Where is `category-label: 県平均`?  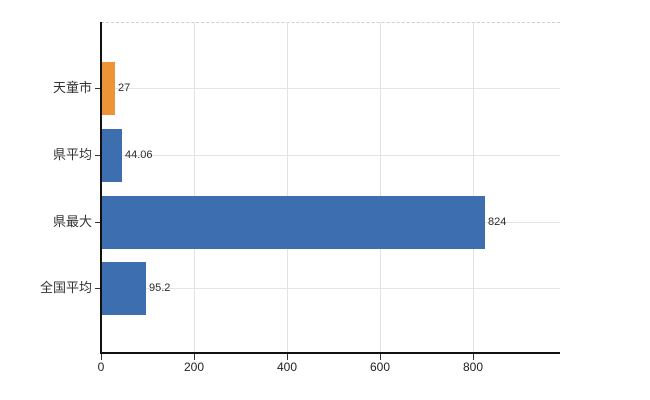 category-label: 県平均 is located at coordinates (72, 154).